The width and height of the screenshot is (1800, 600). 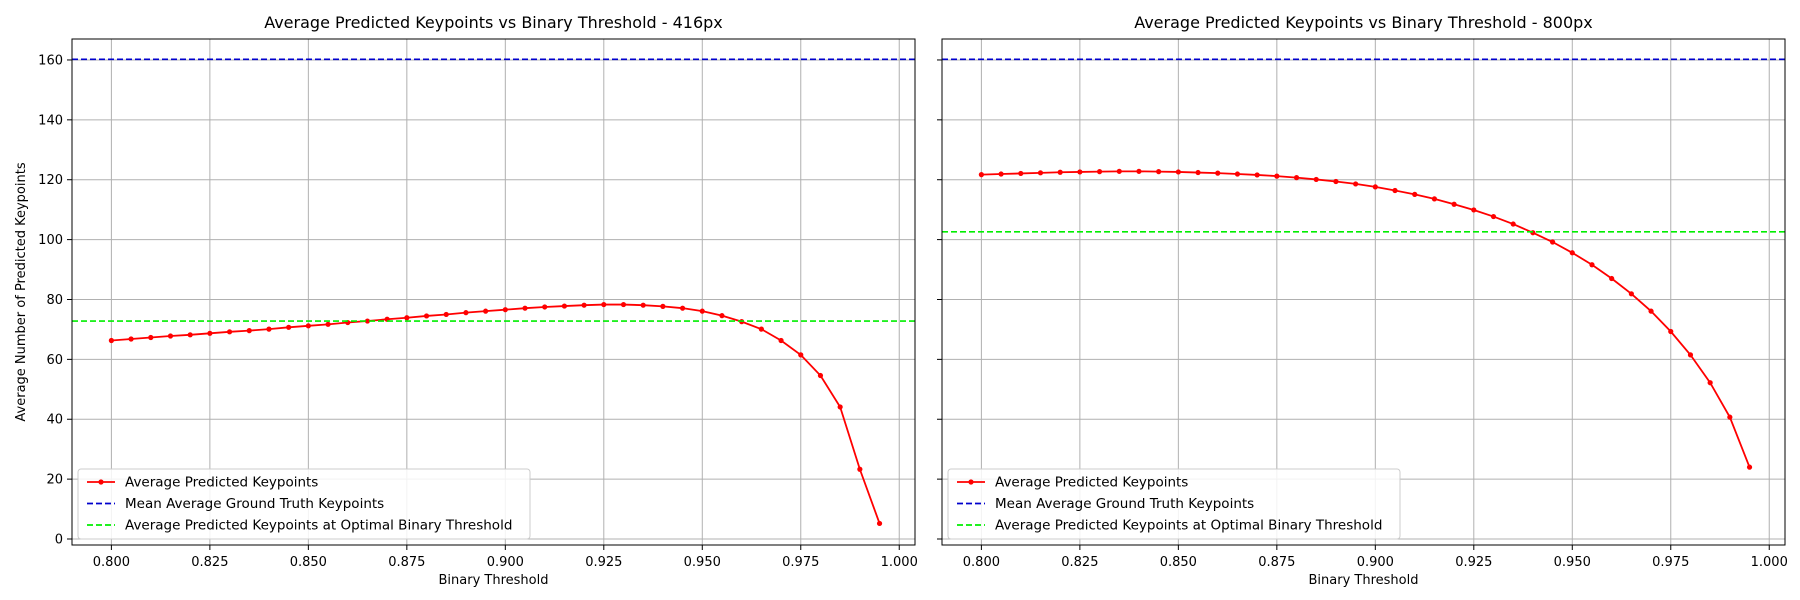 What do you see at coordinates (21, 291) in the screenshot?
I see `y-axis-label: Average Number of Predicted Keypoints` at bounding box center [21, 291].